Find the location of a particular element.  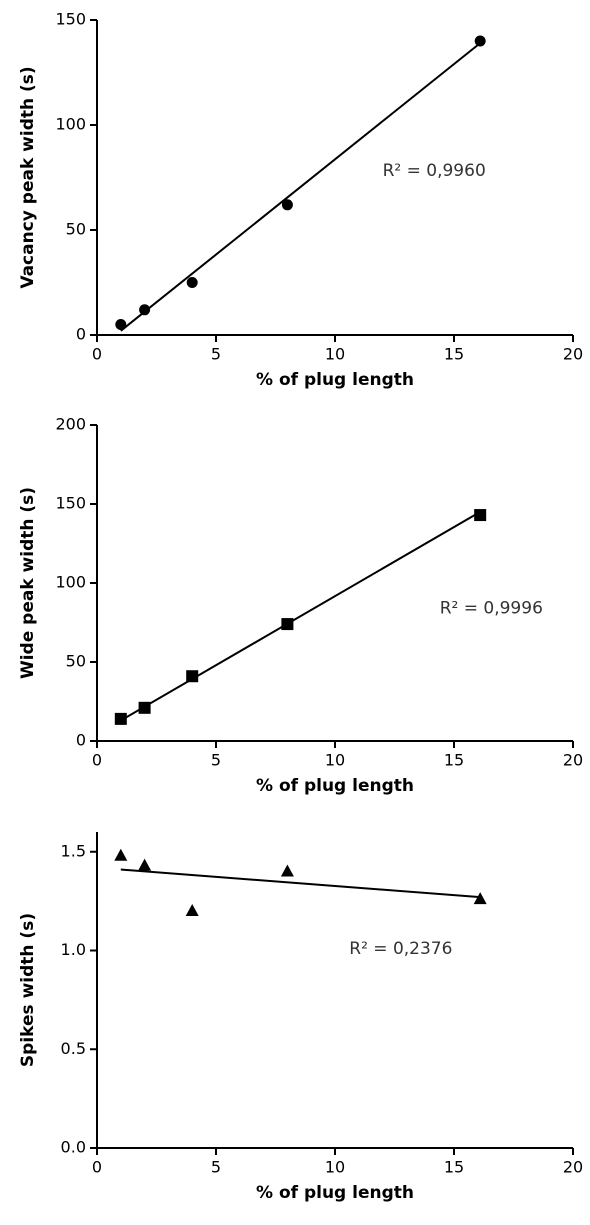

y-tick-label: 1.5 is located at coordinates (73, 850).